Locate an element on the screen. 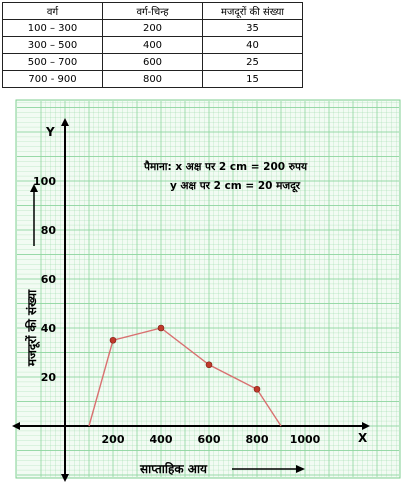 Image resolution: width=407 pixels, height=485 pixels. table-row: 700 - 900 800 15 is located at coordinates (152, 79).